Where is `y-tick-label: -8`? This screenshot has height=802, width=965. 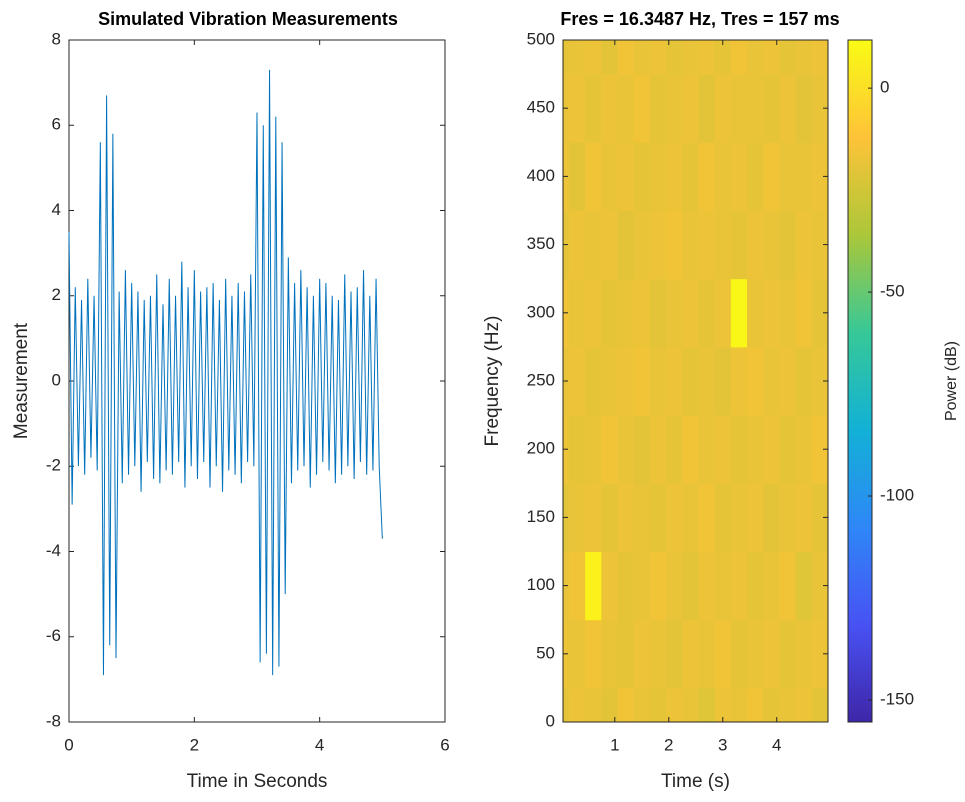 y-tick-label: -8 is located at coordinates (53, 720).